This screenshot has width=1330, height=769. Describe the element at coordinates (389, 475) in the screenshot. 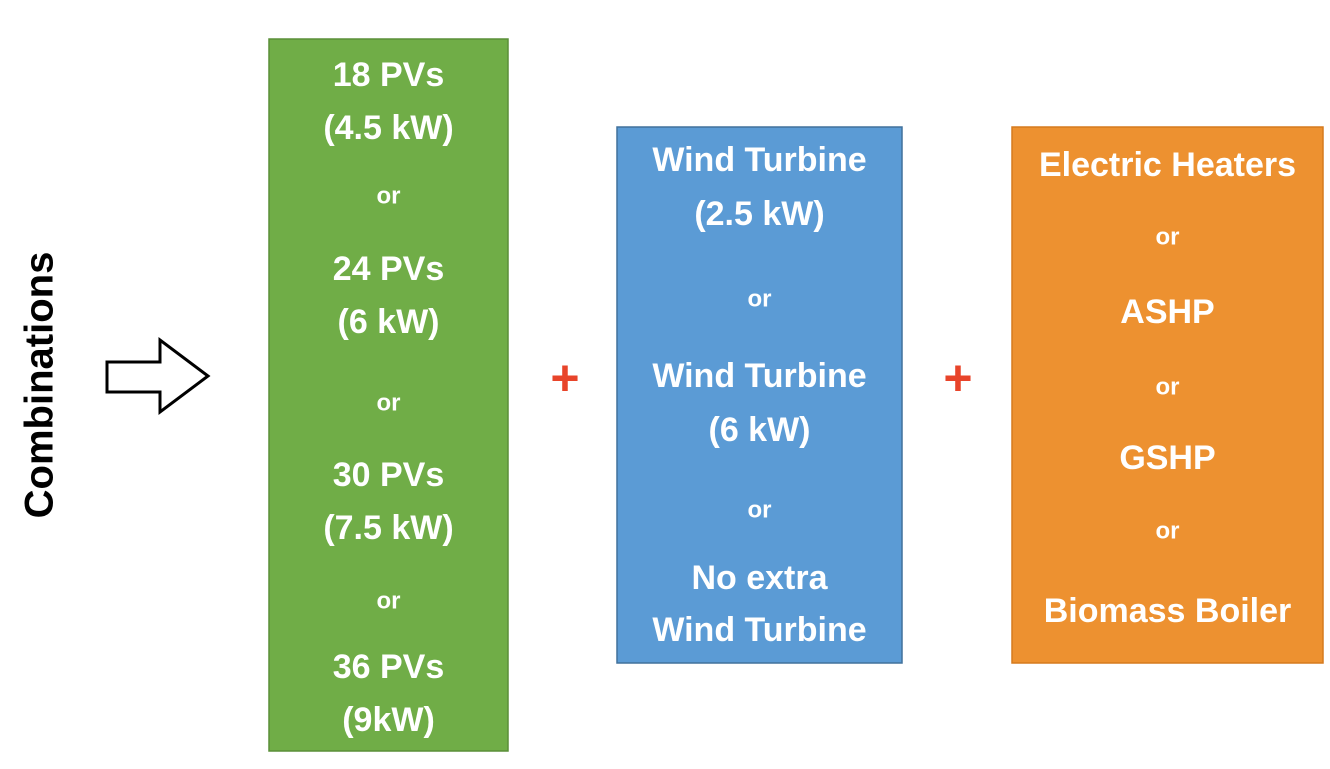

I see `option-label: 30 PVs` at that location.